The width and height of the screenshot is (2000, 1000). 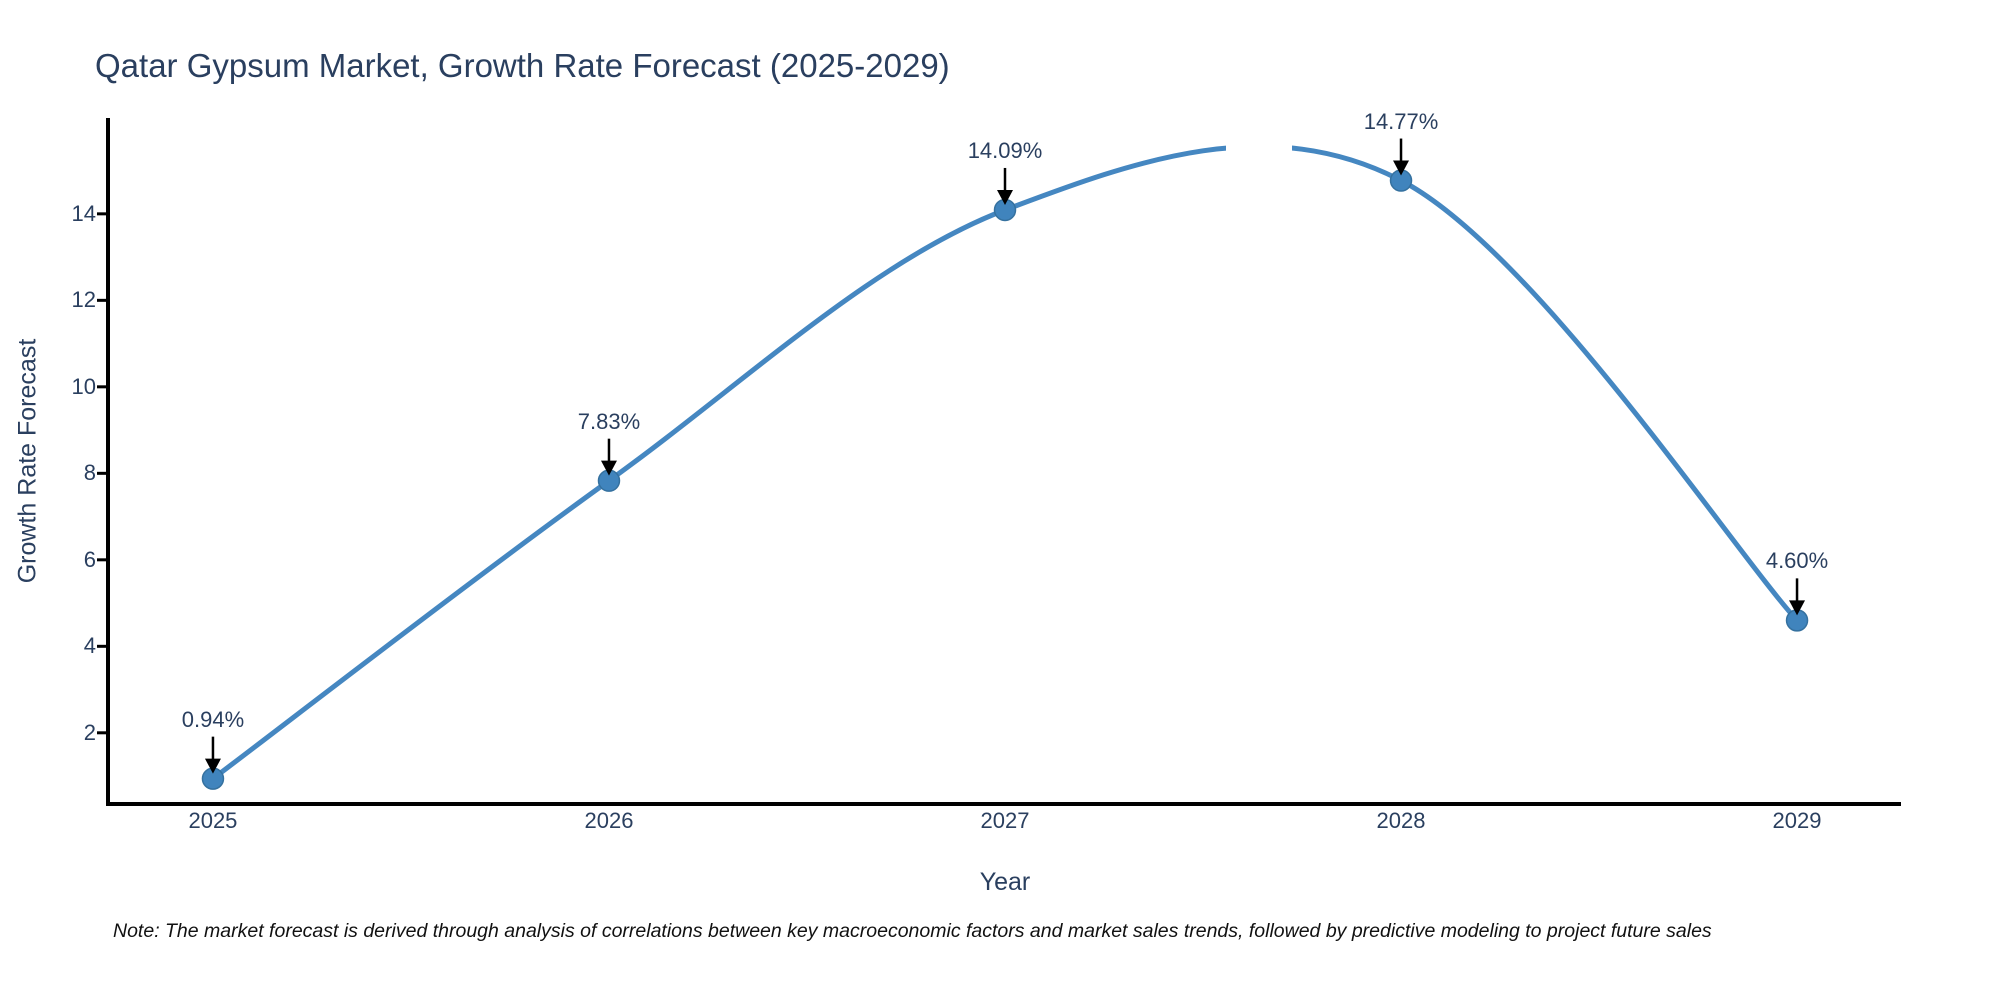 I want to click on y-axis-title: Growth Rate Forecast, so click(x=27, y=461).